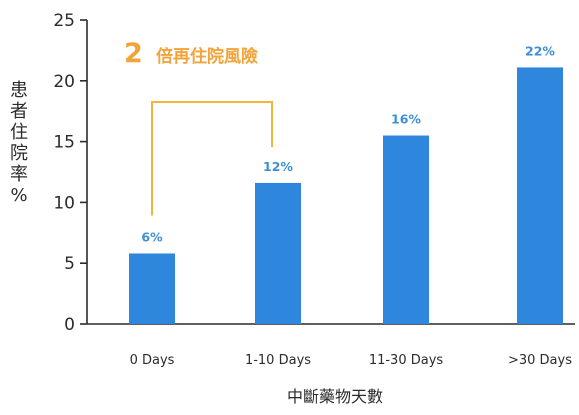 The height and width of the screenshot is (415, 579). I want to click on x-axis-label: 中斷藥物天數, so click(335, 396).